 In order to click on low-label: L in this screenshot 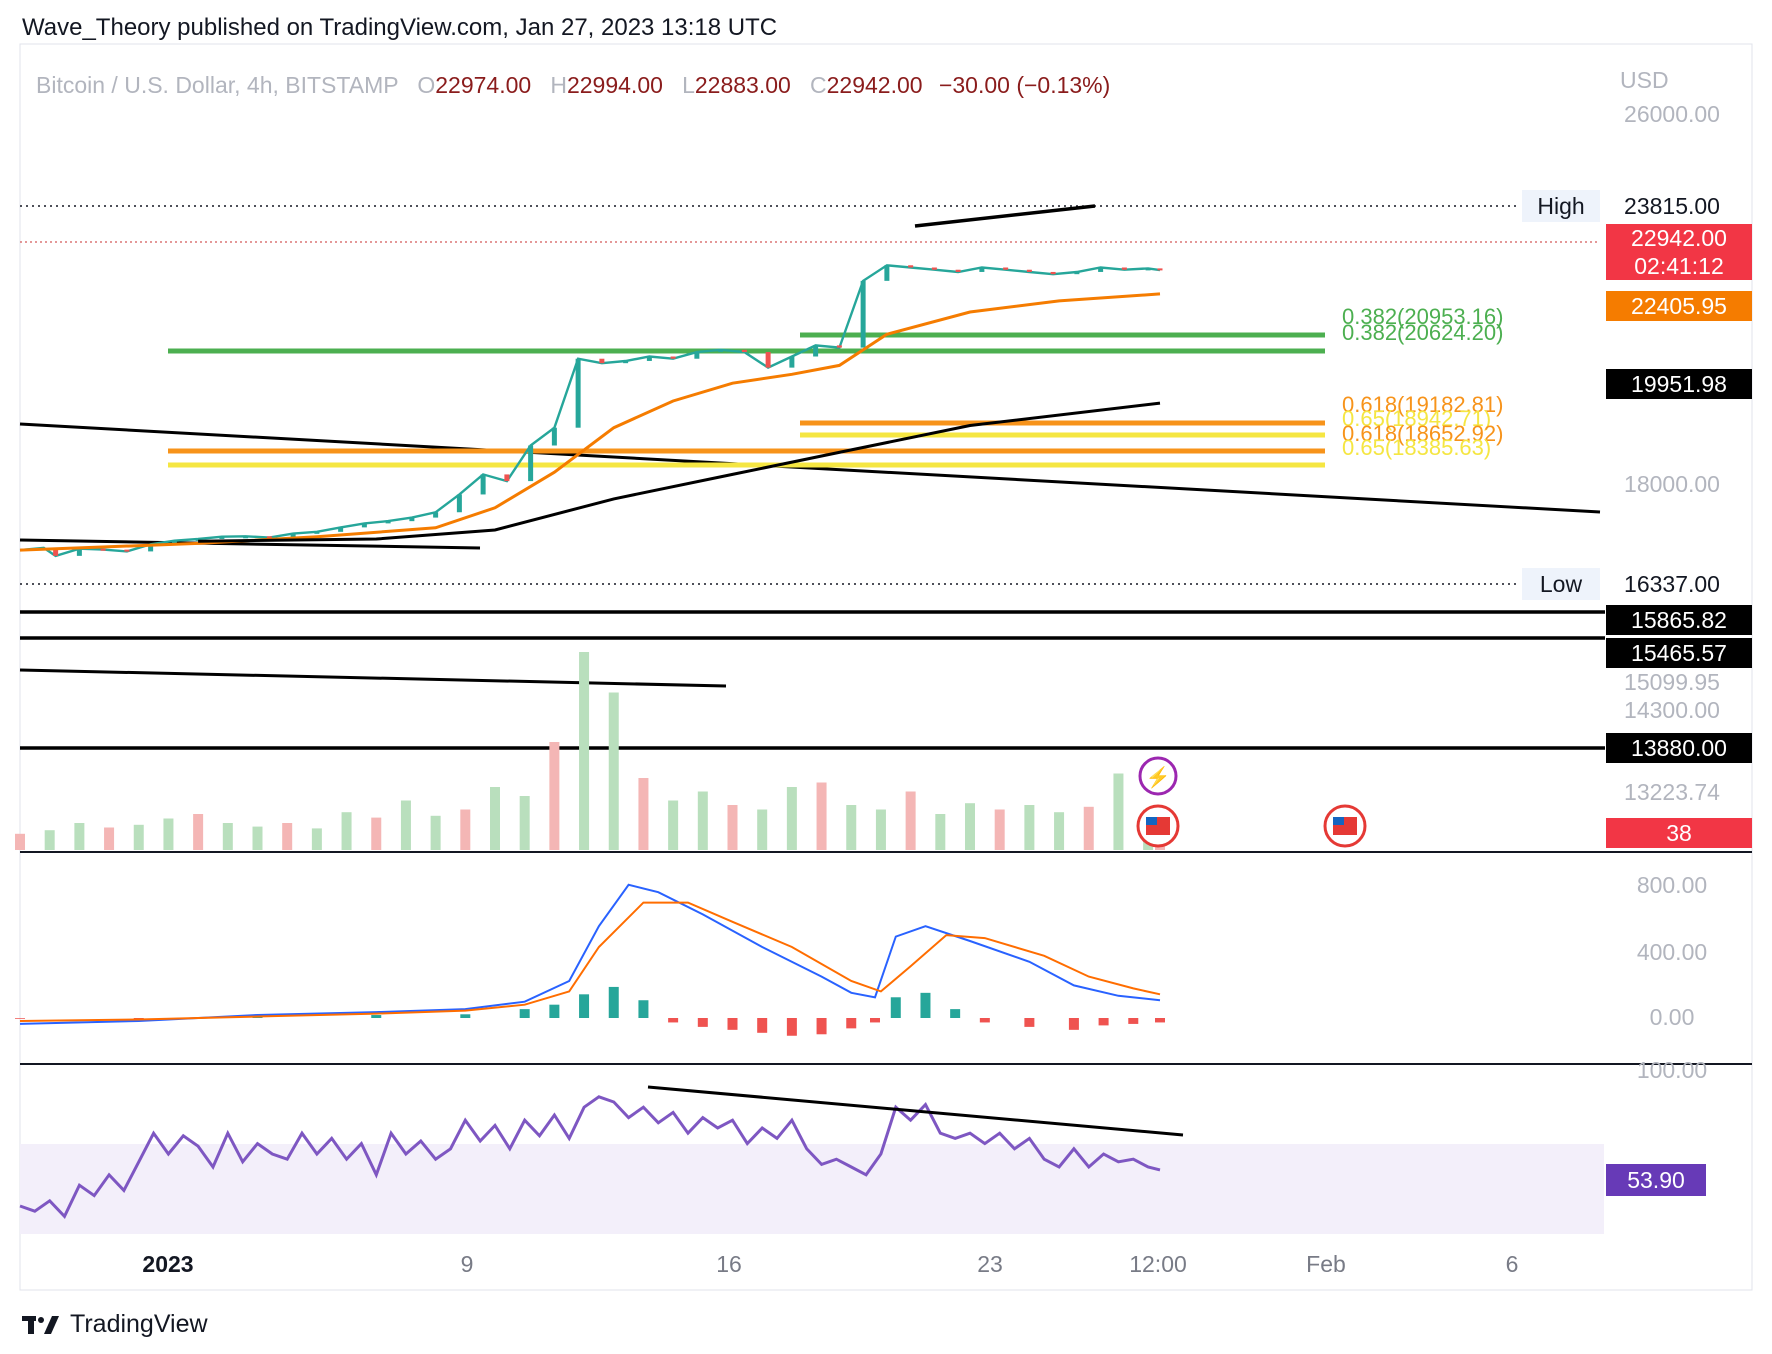, I will do `click(688, 85)`.